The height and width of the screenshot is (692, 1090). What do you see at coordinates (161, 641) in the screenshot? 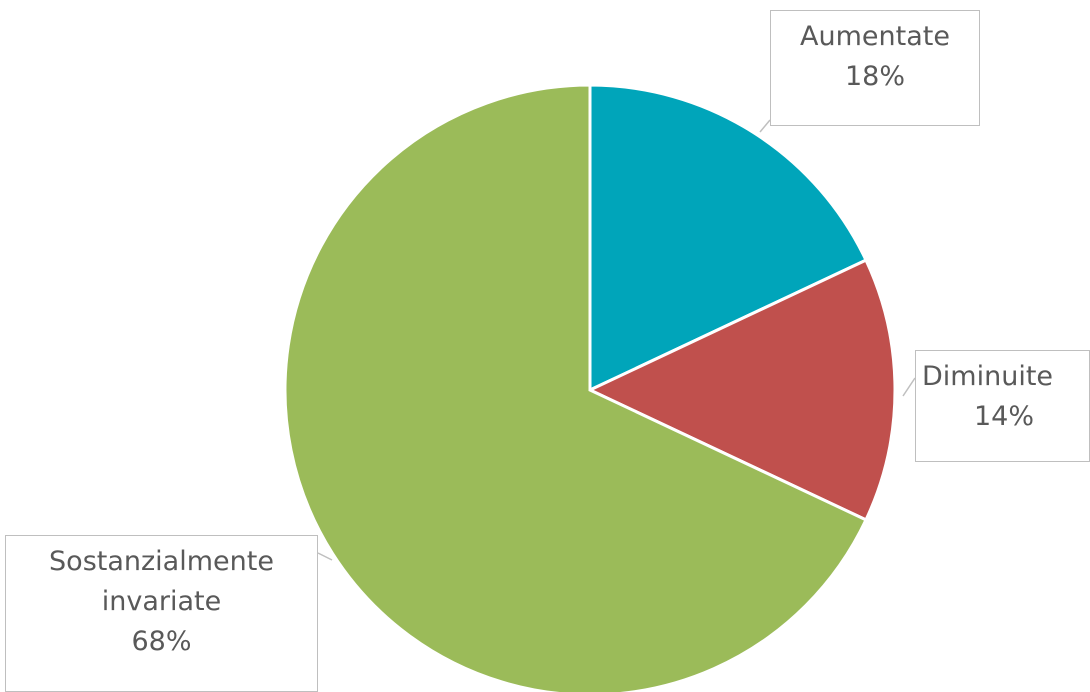
I see `value-label: 68%` at bounding box center [161, 641].